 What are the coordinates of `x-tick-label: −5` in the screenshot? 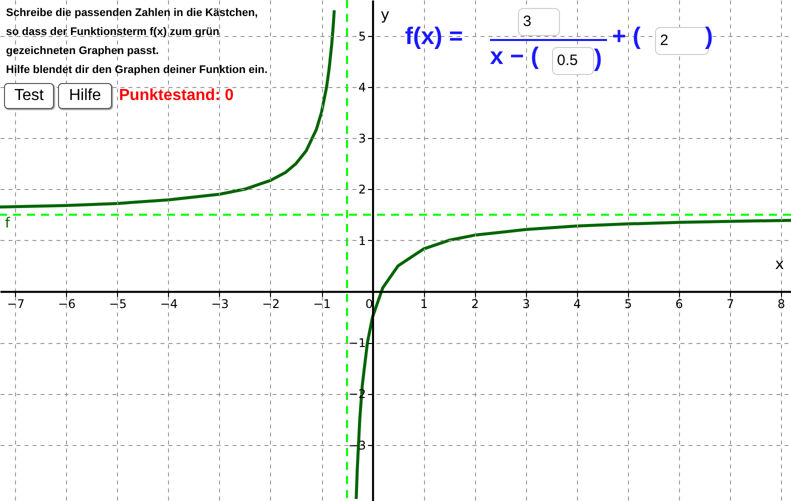 It's located at (118, 303).